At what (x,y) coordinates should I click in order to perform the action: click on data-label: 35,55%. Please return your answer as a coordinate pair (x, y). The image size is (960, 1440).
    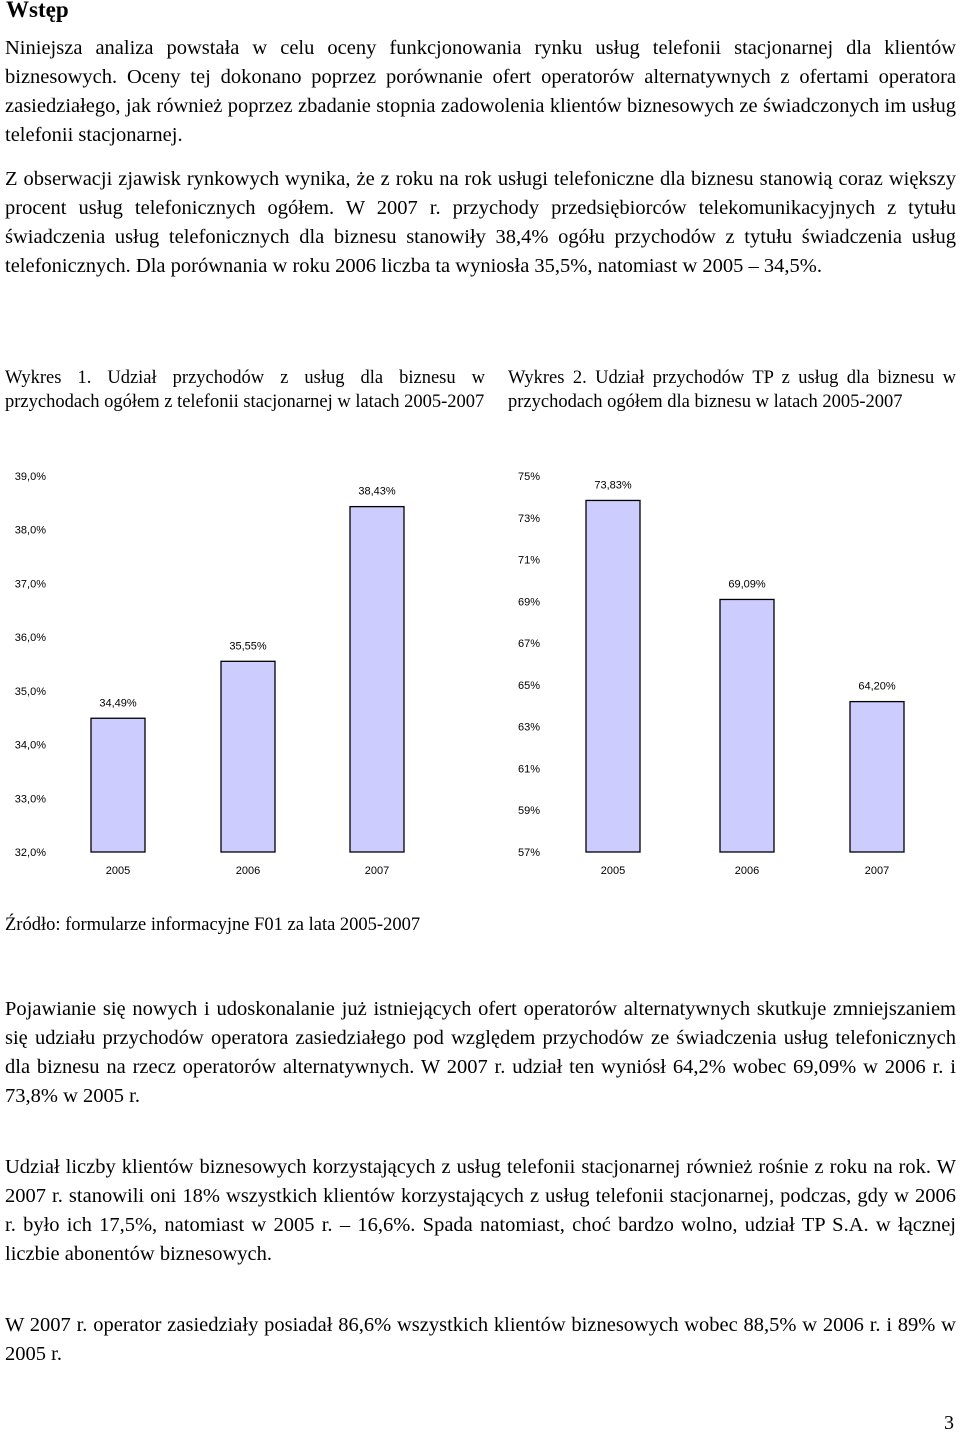
    Looking at the image, I should click on (248, 646).